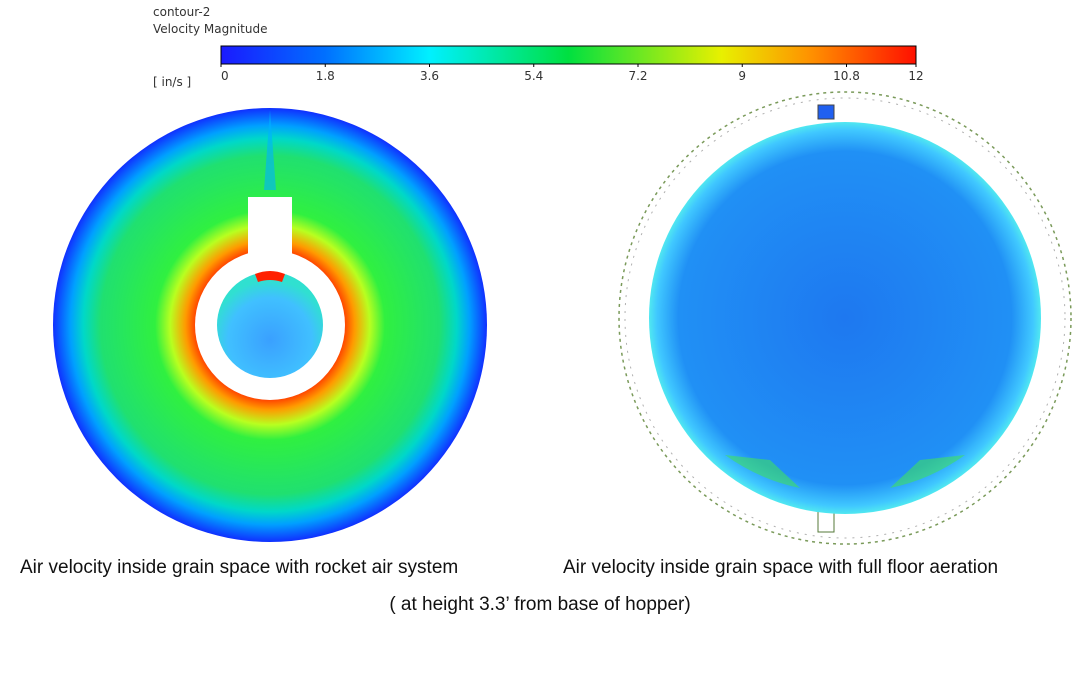 The image size is (1080, 675). Describe the element at coordinates (325, 76) in the screenshot. I see `colorbar-tick-label: 1.8` at that location.